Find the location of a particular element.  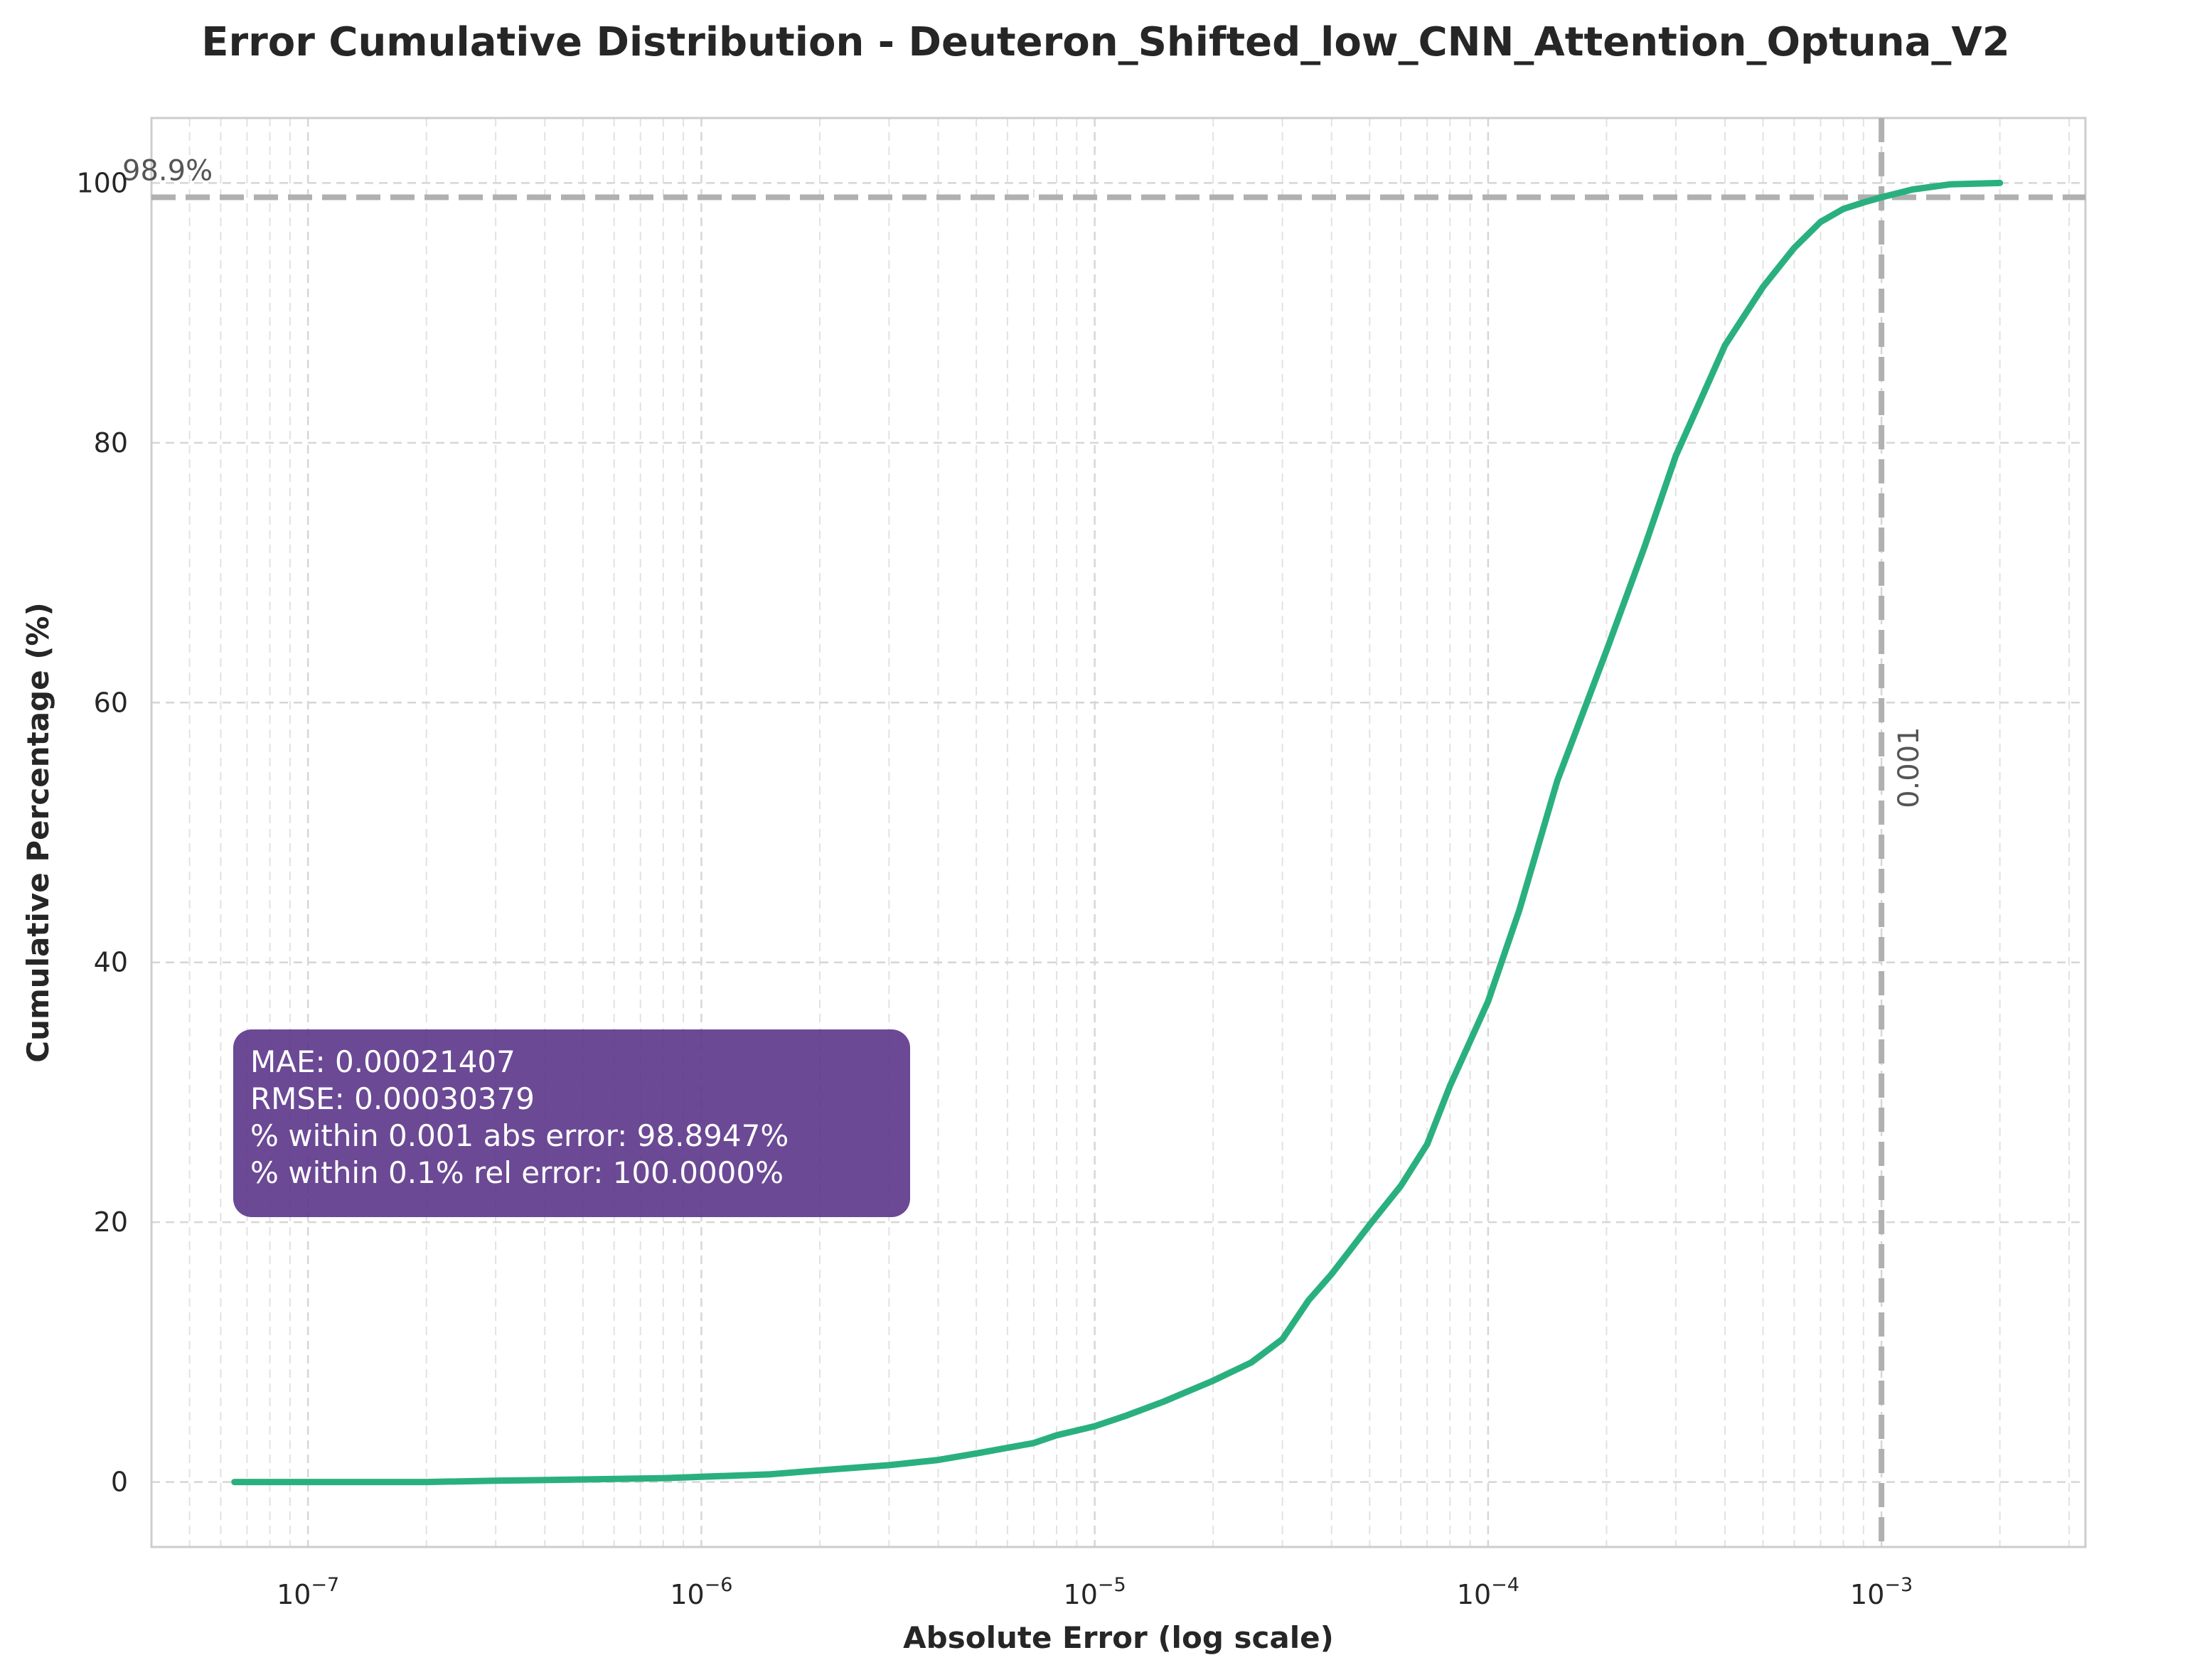

stats-rmse: RMSE: 0.00030379 is located at coordinates (392, 1098).